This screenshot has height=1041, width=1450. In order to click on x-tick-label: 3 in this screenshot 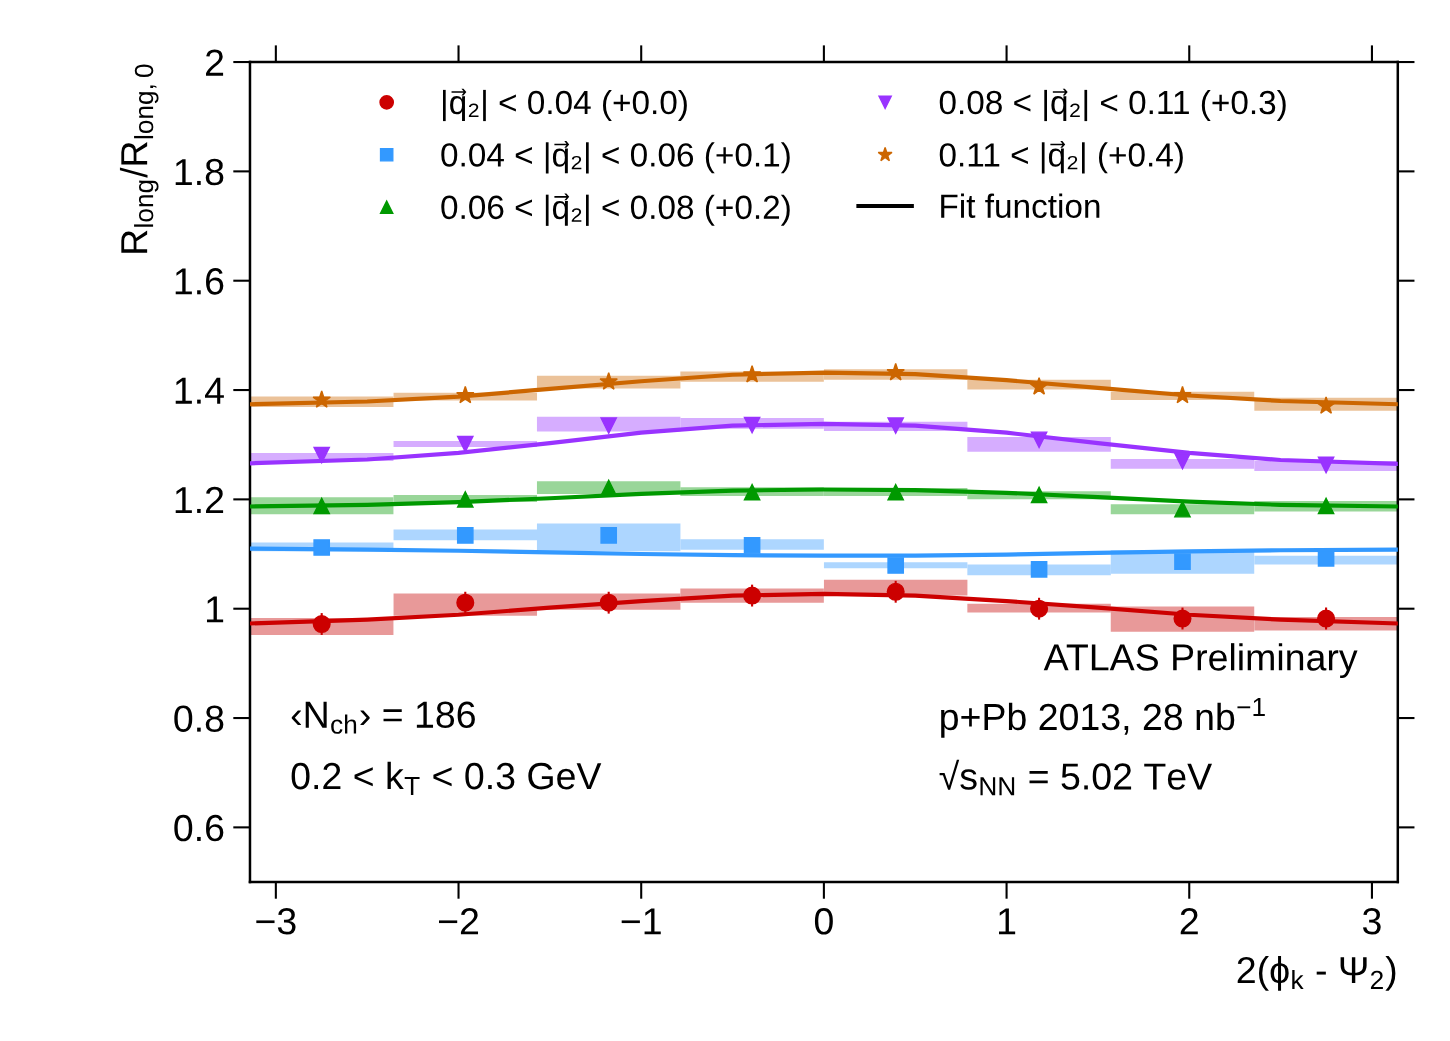, I will do `click(1371, 921)`.